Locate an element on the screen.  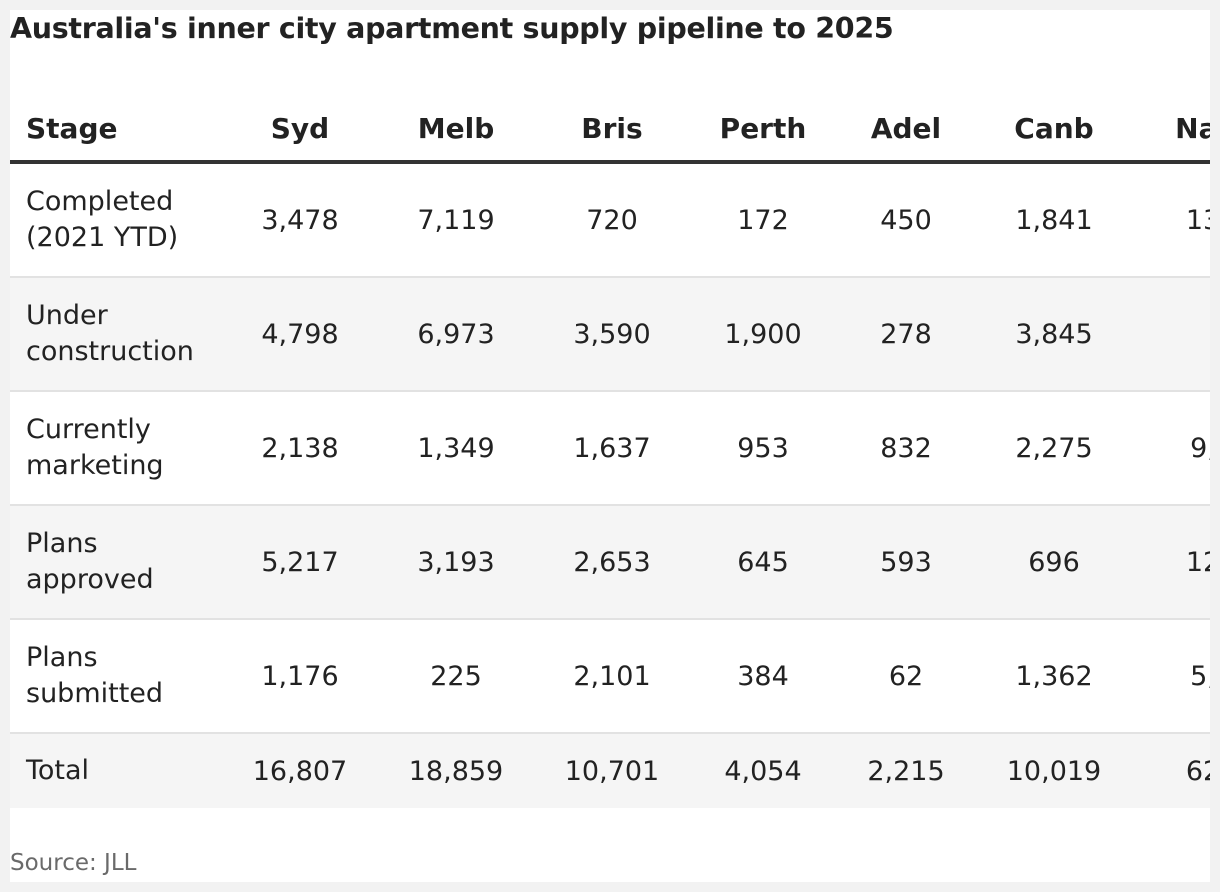
table-cell: 172 is located at coordinates (763, 220).